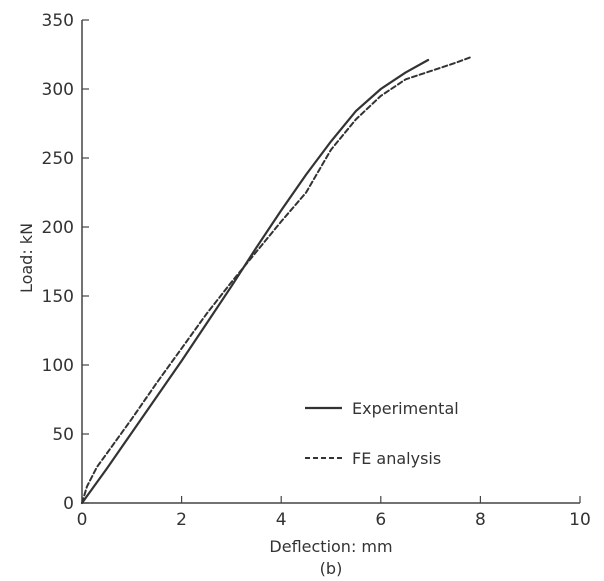 The width and height of the screenshot is (604, 581). Describe the element at coordinates (281, 520) in the screenshot. I see `x-tick-label: 4` at that location.